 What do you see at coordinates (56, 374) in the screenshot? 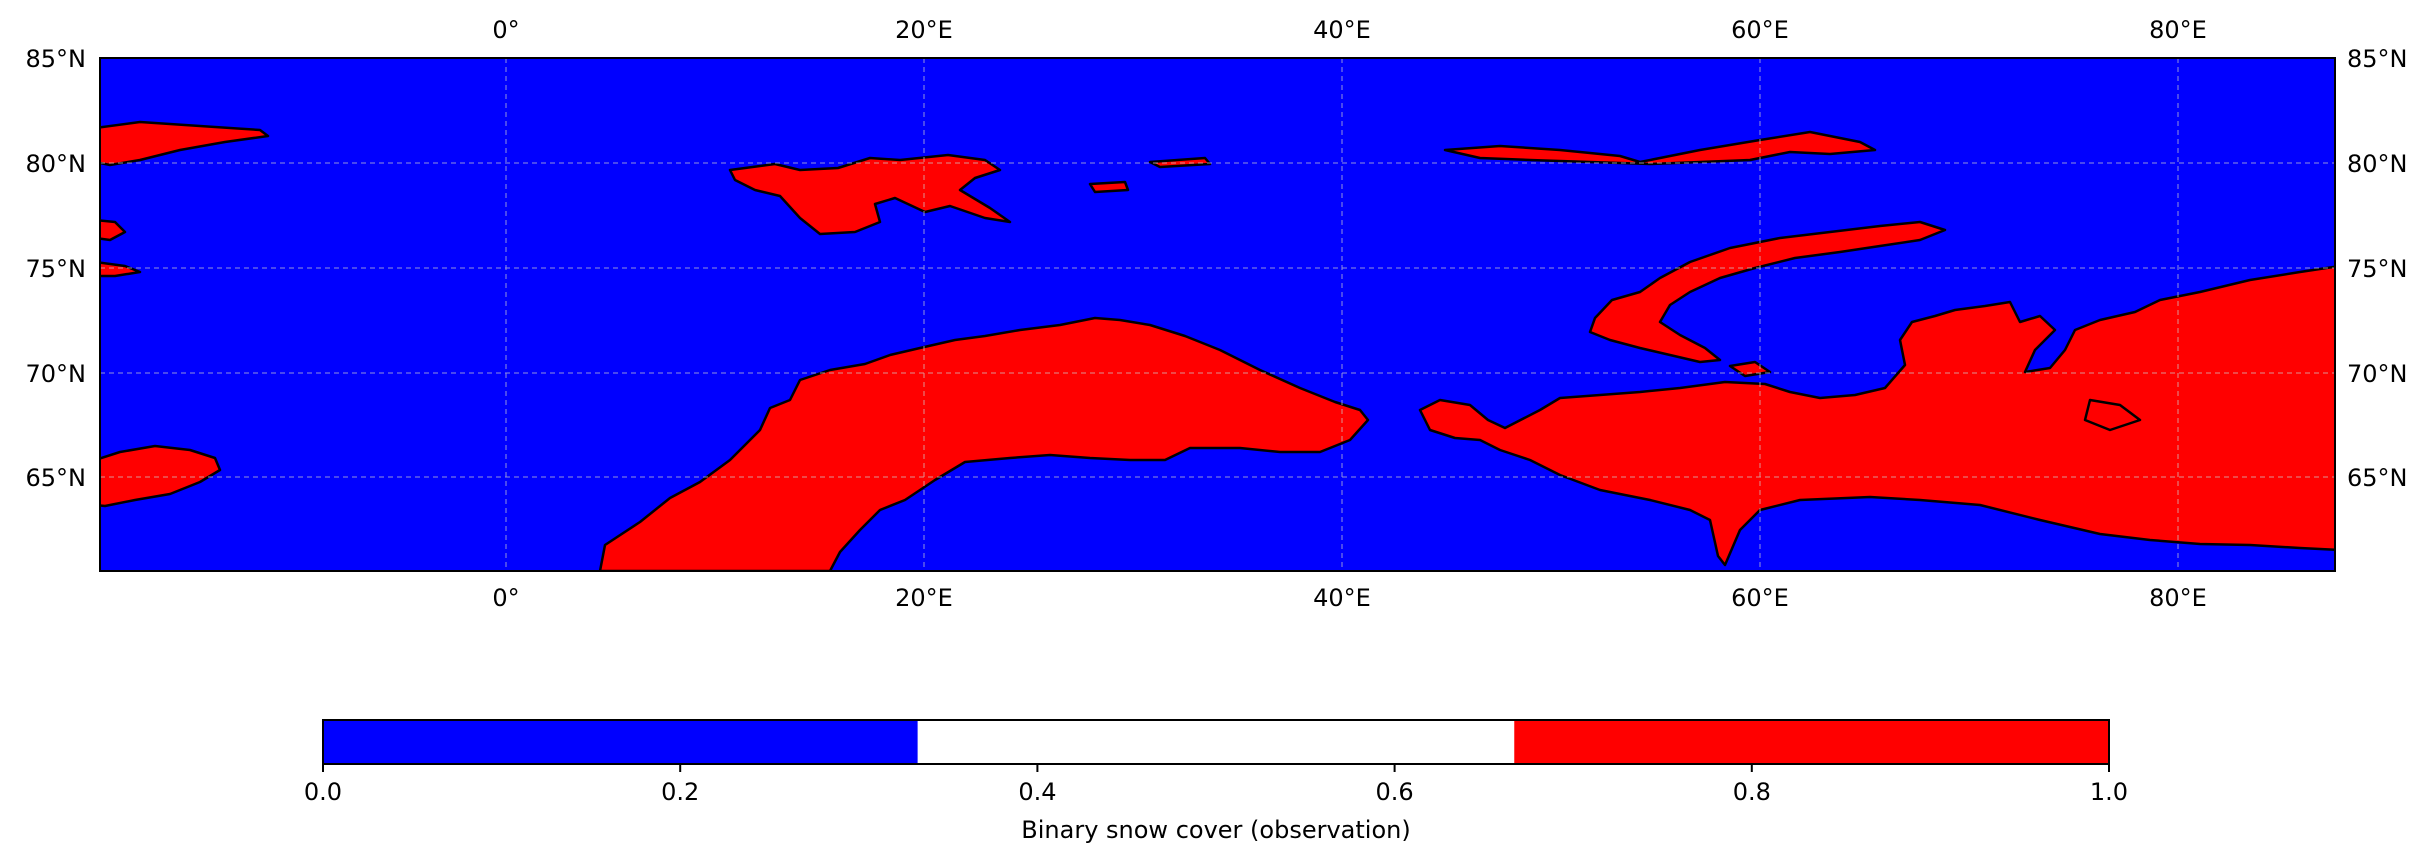
I see `lat-label-left-70n: 70°N` at bounding box center [56, 374].